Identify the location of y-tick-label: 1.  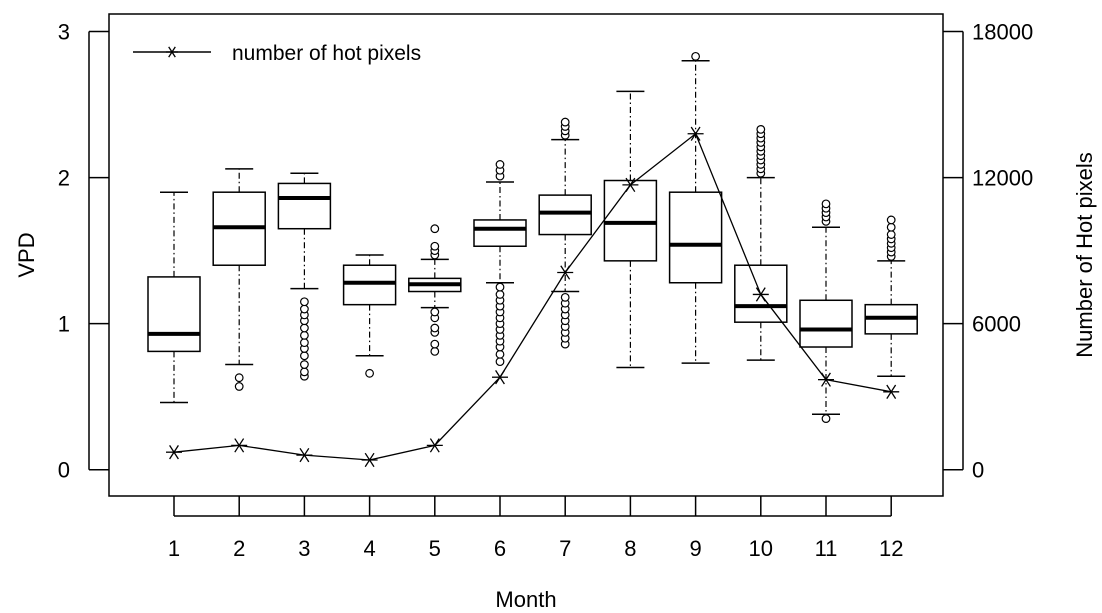
(64, 324).